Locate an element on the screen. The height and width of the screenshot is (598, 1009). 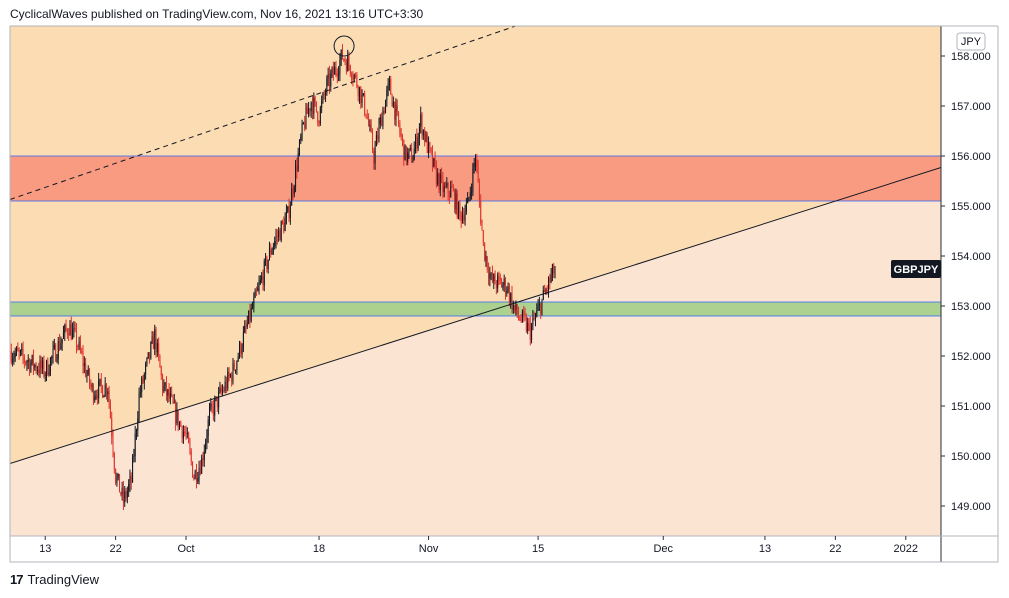
y-tick-label: 151.000 is located at coordinates (971, 407).